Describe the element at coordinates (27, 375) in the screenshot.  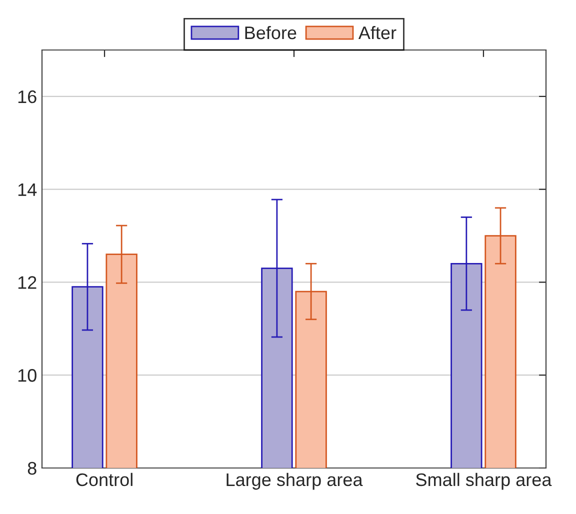
I see `y-tick-label: 10` at that location.